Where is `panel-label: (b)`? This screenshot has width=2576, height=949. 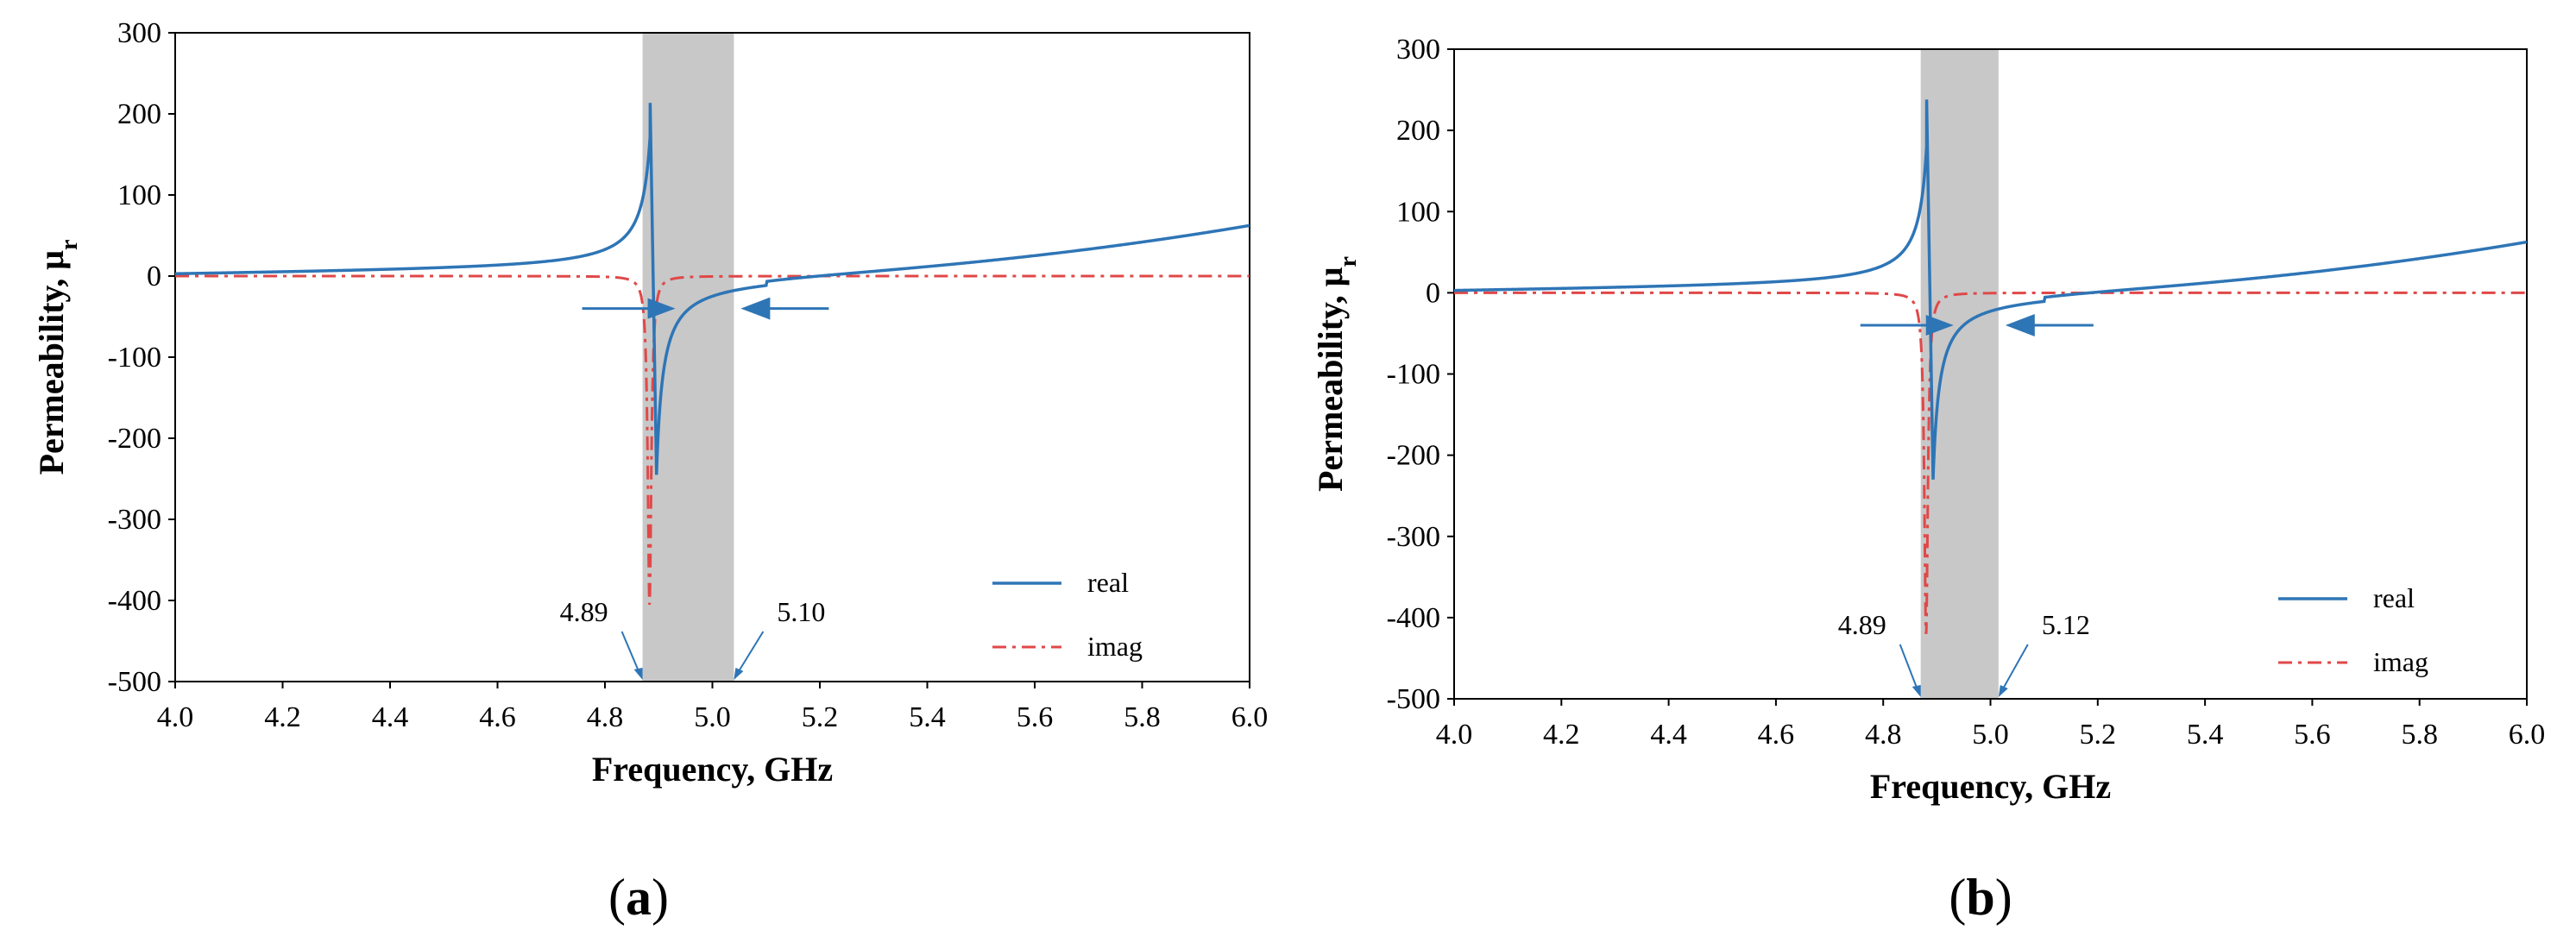
panel-label: (b) is located at coordinates (1980, 897).